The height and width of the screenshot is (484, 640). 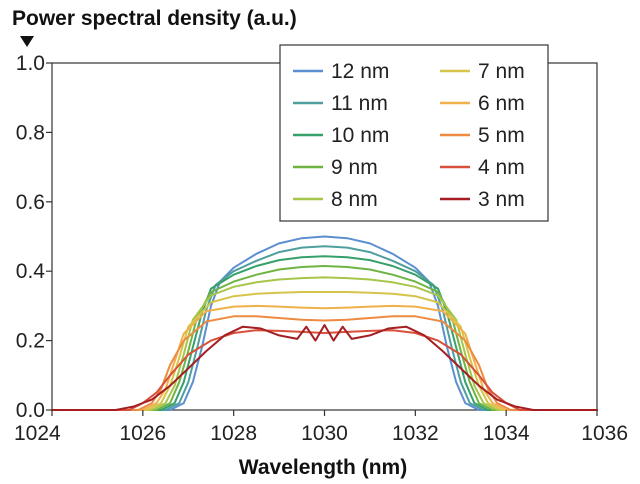 I want to click on x-tick-label: 1026, so click(x=142, y=433).